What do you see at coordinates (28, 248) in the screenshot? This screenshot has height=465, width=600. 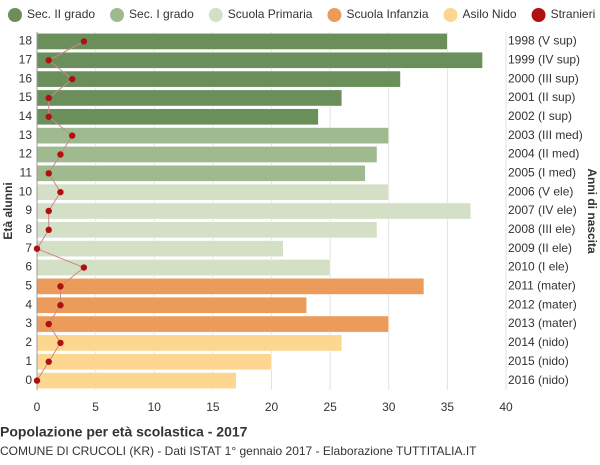 I see `y-tick-label: 7` at bounding box center [28, 248].